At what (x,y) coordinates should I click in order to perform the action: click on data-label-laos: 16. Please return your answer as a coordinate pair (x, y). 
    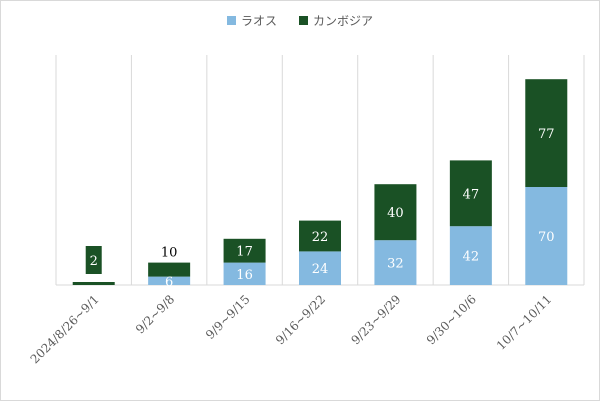
    Looking at the image, I should click on (244, 275).